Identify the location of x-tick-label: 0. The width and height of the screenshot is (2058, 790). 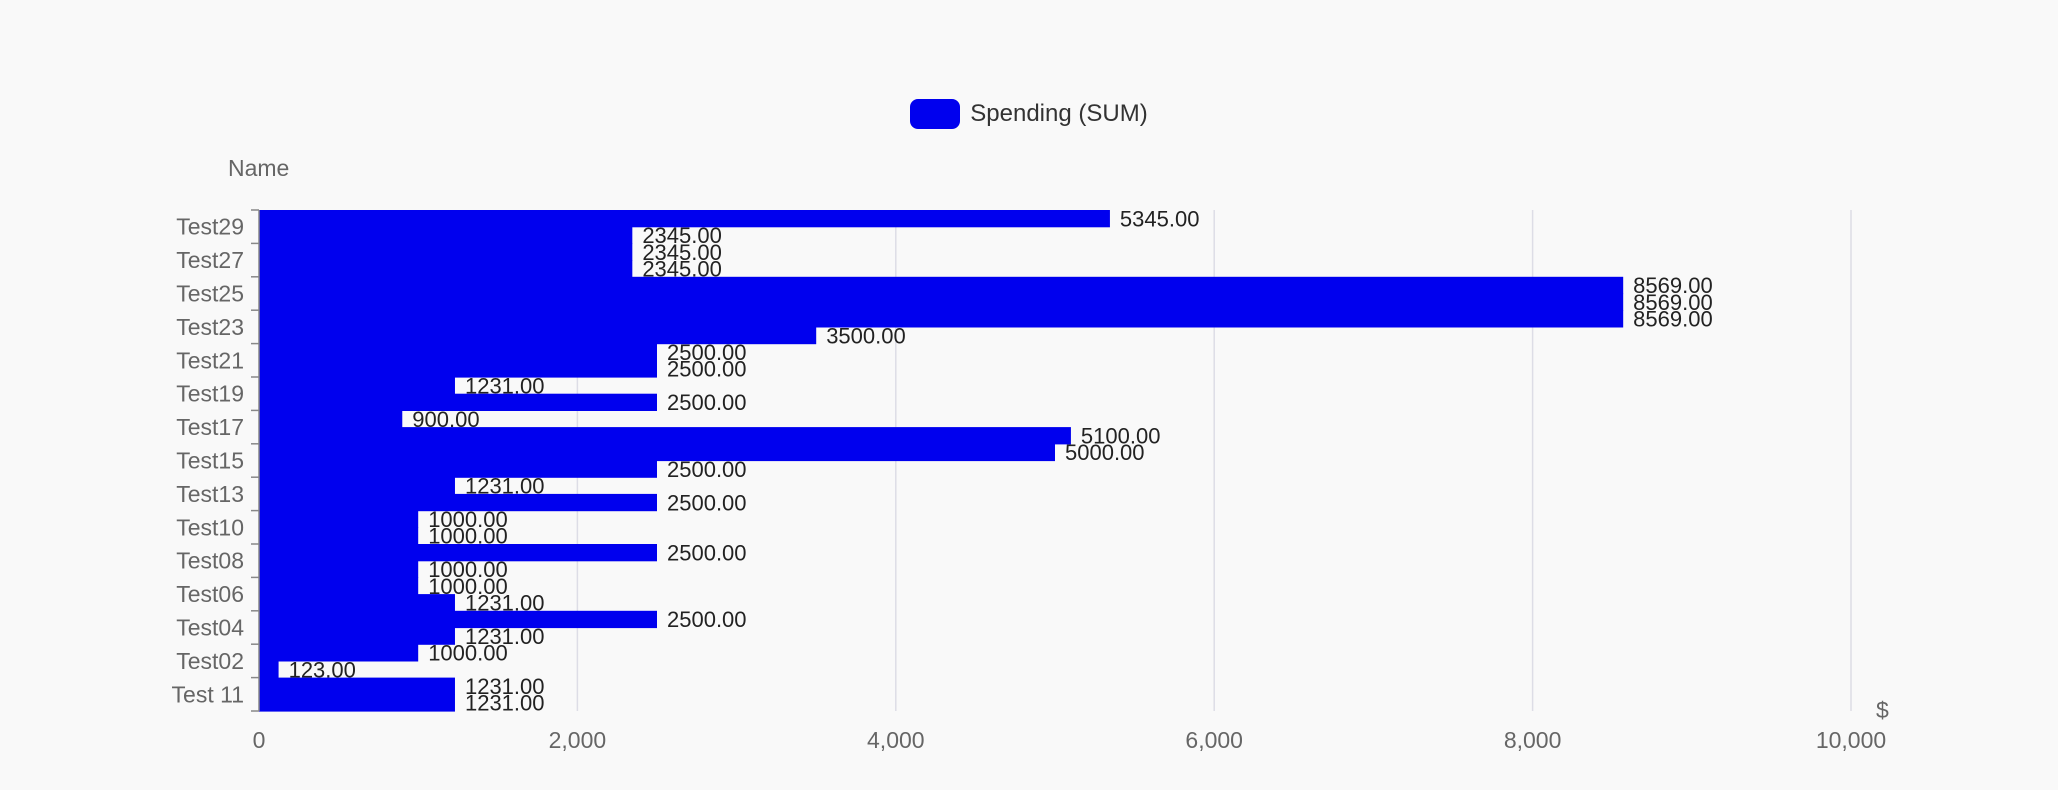
(259, 740).